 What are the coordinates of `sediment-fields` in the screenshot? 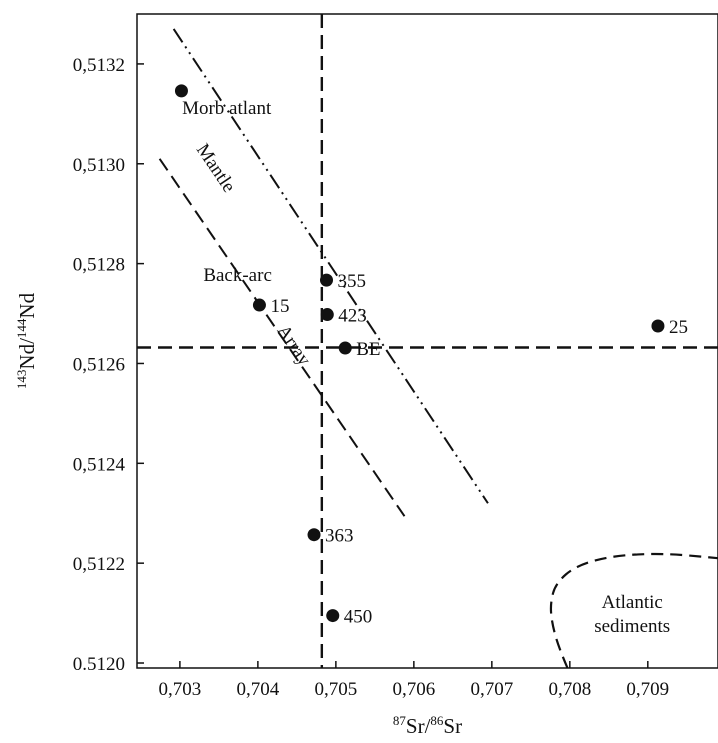 It's located at (633, 610).